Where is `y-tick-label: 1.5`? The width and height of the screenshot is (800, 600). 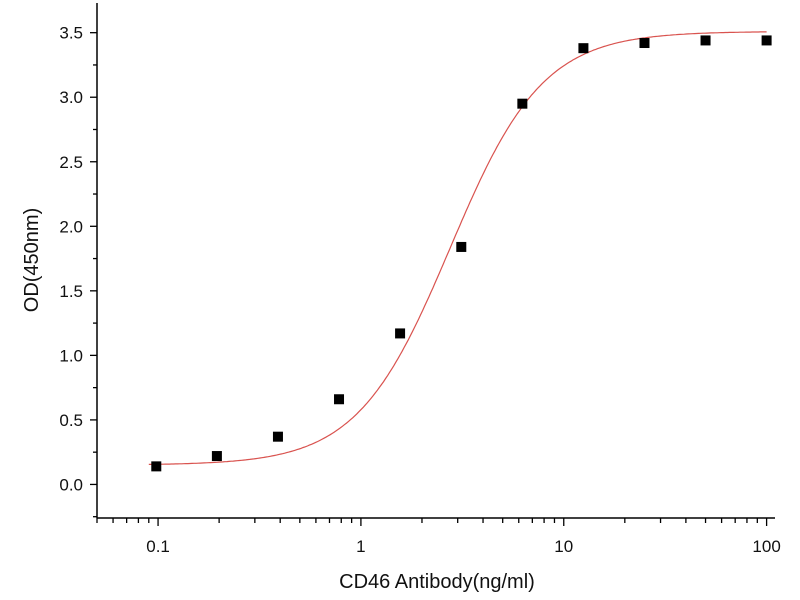
y-tick-label: 1.5 is located at coordinates (71, 291).